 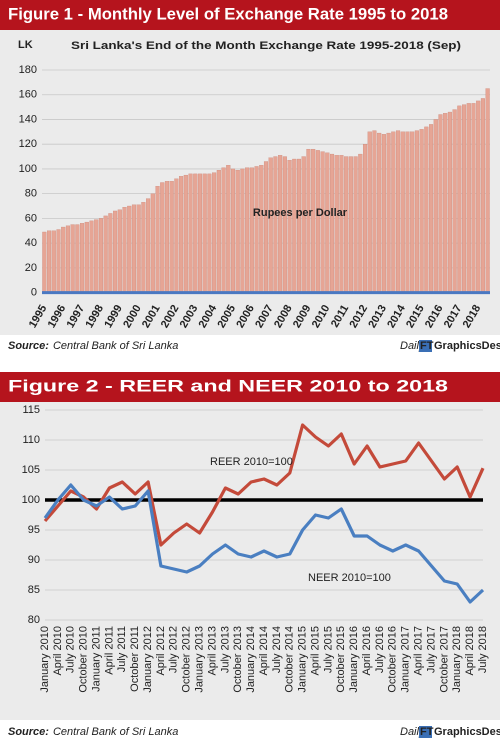 What do you see at coordinates (28, 169) in the screenshot?
I see `y-tick-label: 100` at bounding box center [28, 169].